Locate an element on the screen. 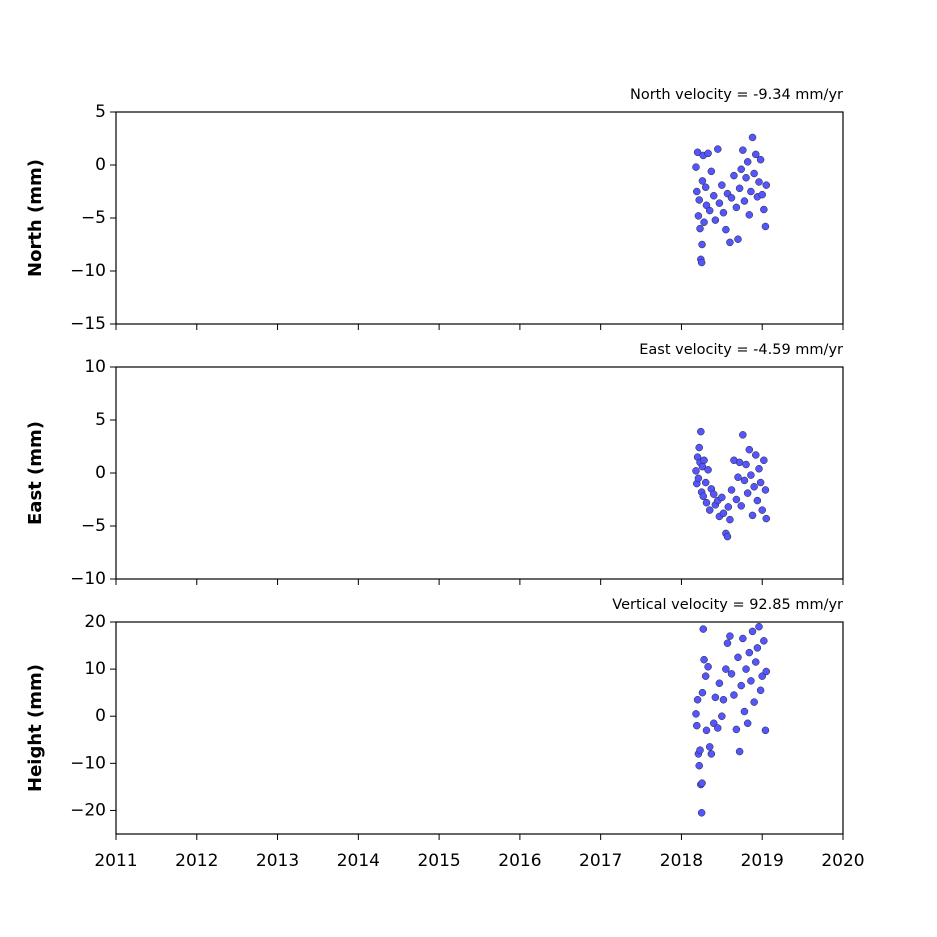 The width and height of the screenshot is (937, 937). y-tick-label: 0 is located at coordinates (100, 165).